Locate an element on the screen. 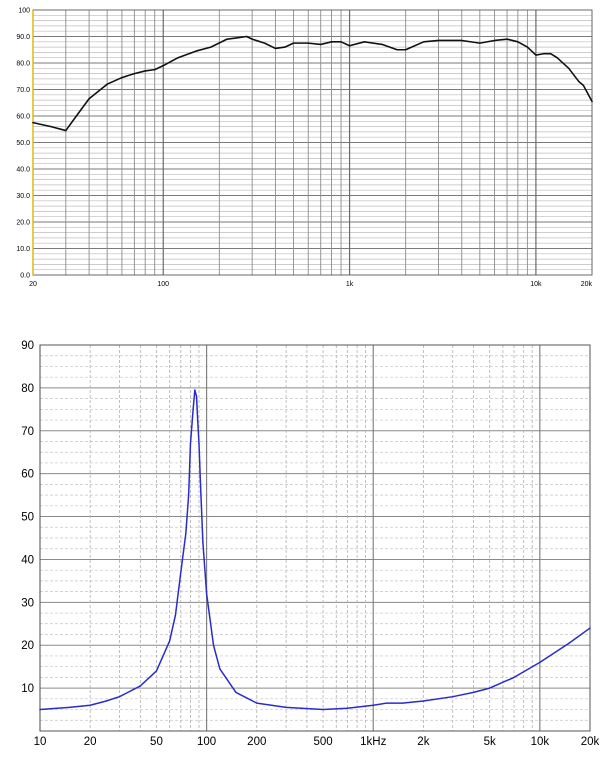 This screenshot has width=609, height=776. x-tick-label: 1kHz is located at coordinates (373, 742).